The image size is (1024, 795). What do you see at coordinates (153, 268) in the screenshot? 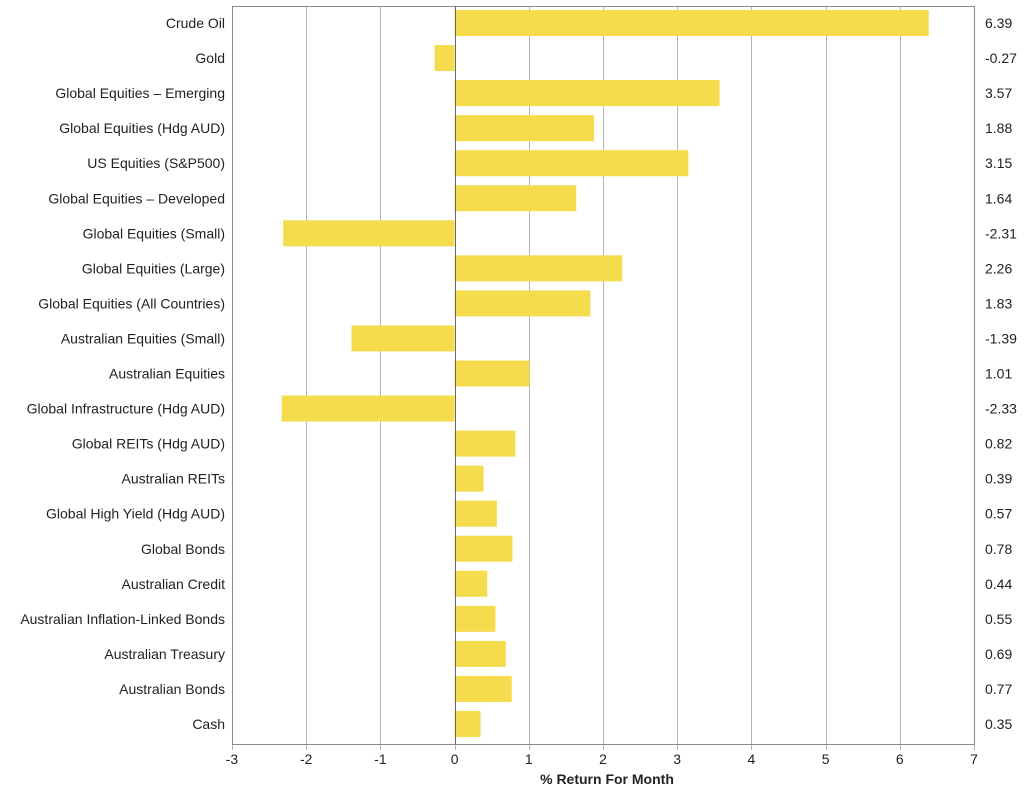
I see `category-label: Global Equities (Large)` at bounding box center [153, 268].